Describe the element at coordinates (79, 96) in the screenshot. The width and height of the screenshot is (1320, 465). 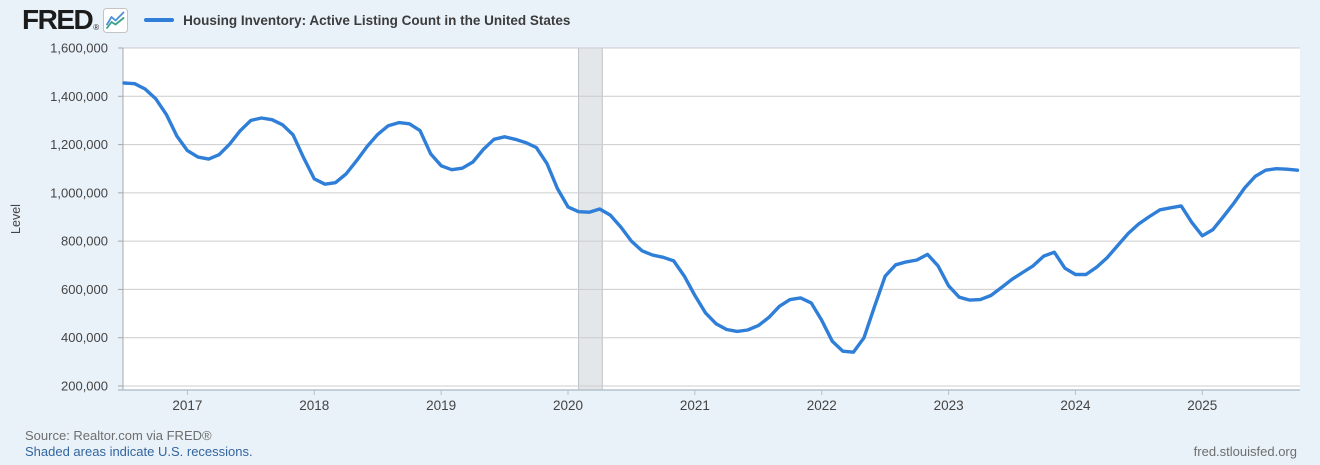
I see `y-tick-label: 1,400,000` at that location.